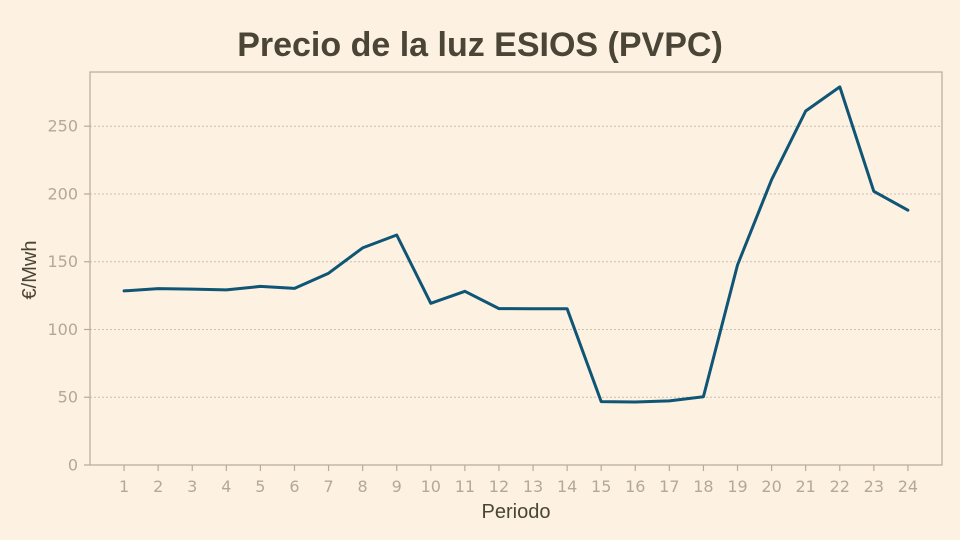 The height and width of the screenshot is (540, 960). What do you see at coordinates (874, 486) in the screenshot?
I see `x-tick-label: 23` at bounding box center [874, 486].